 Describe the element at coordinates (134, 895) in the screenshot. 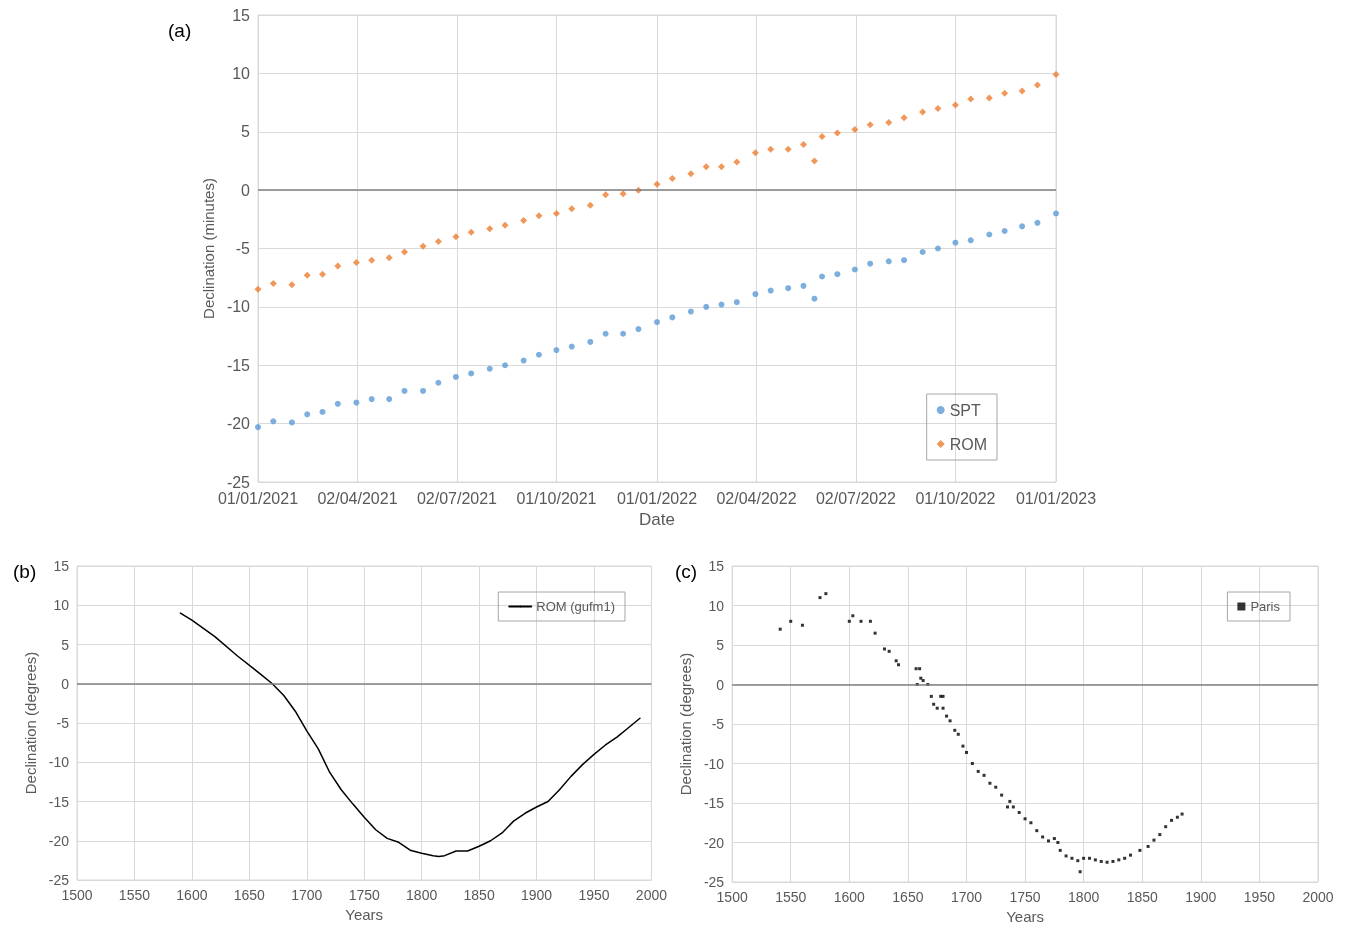

I see `x-tick-label: 1550` at that location.